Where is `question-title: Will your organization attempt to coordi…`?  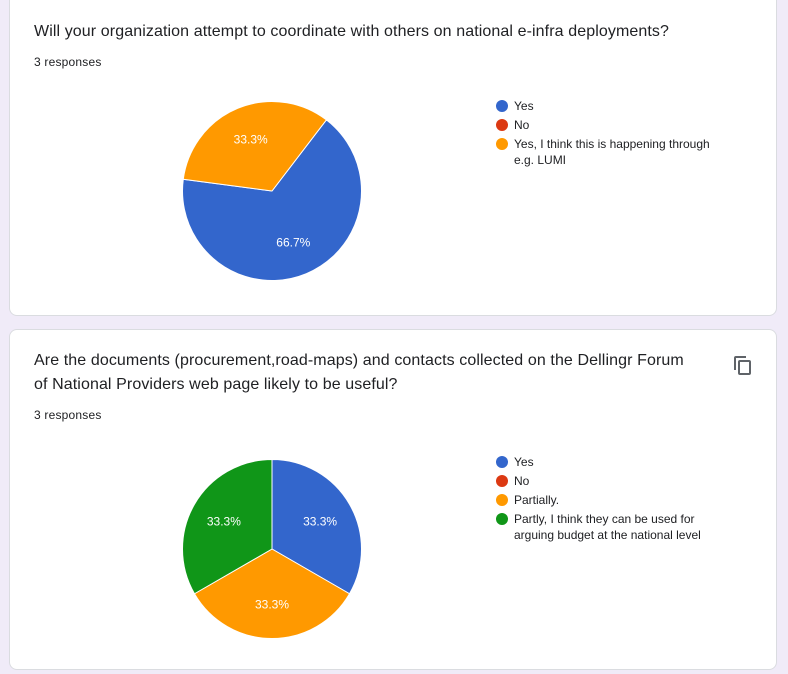 question-title: Will your organization attempt to coordi… is located at coordinates (384, 32).